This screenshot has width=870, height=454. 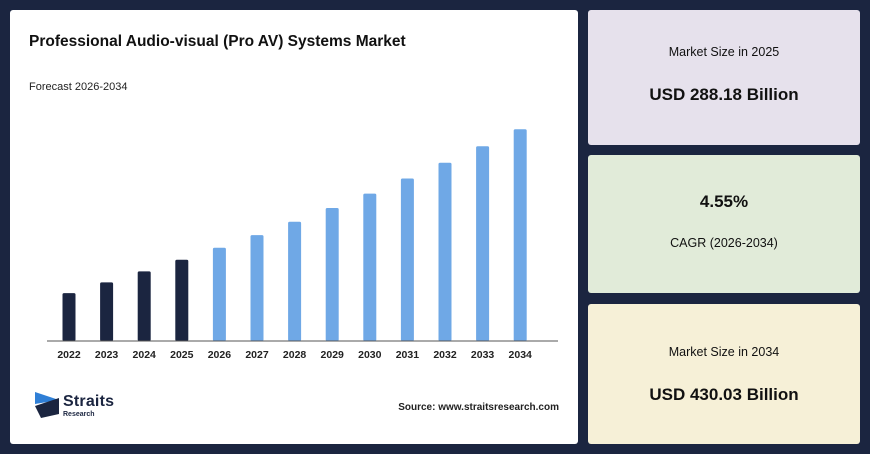 I want to click on x-tick-label: 2034, so click(x=521, y=355).